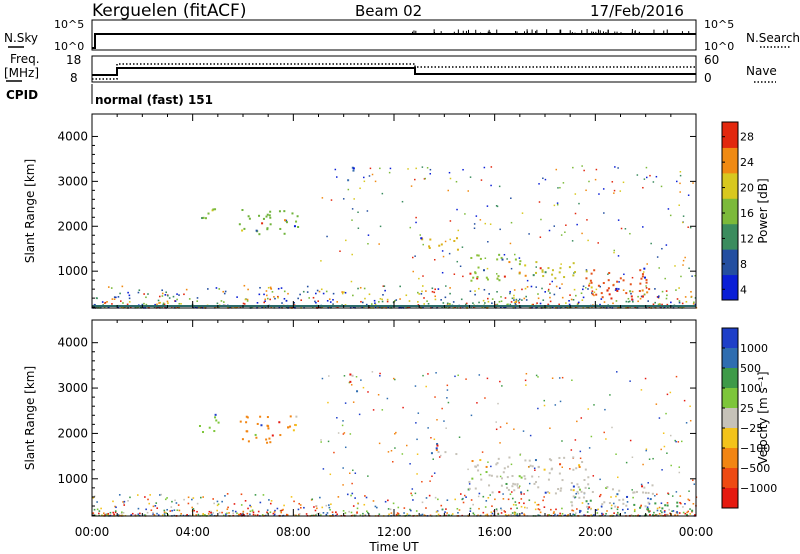  What do you see at coordinates (730, 236) in the screenshot?
I see `colorbar-segment` at bounding box center [730, 236].